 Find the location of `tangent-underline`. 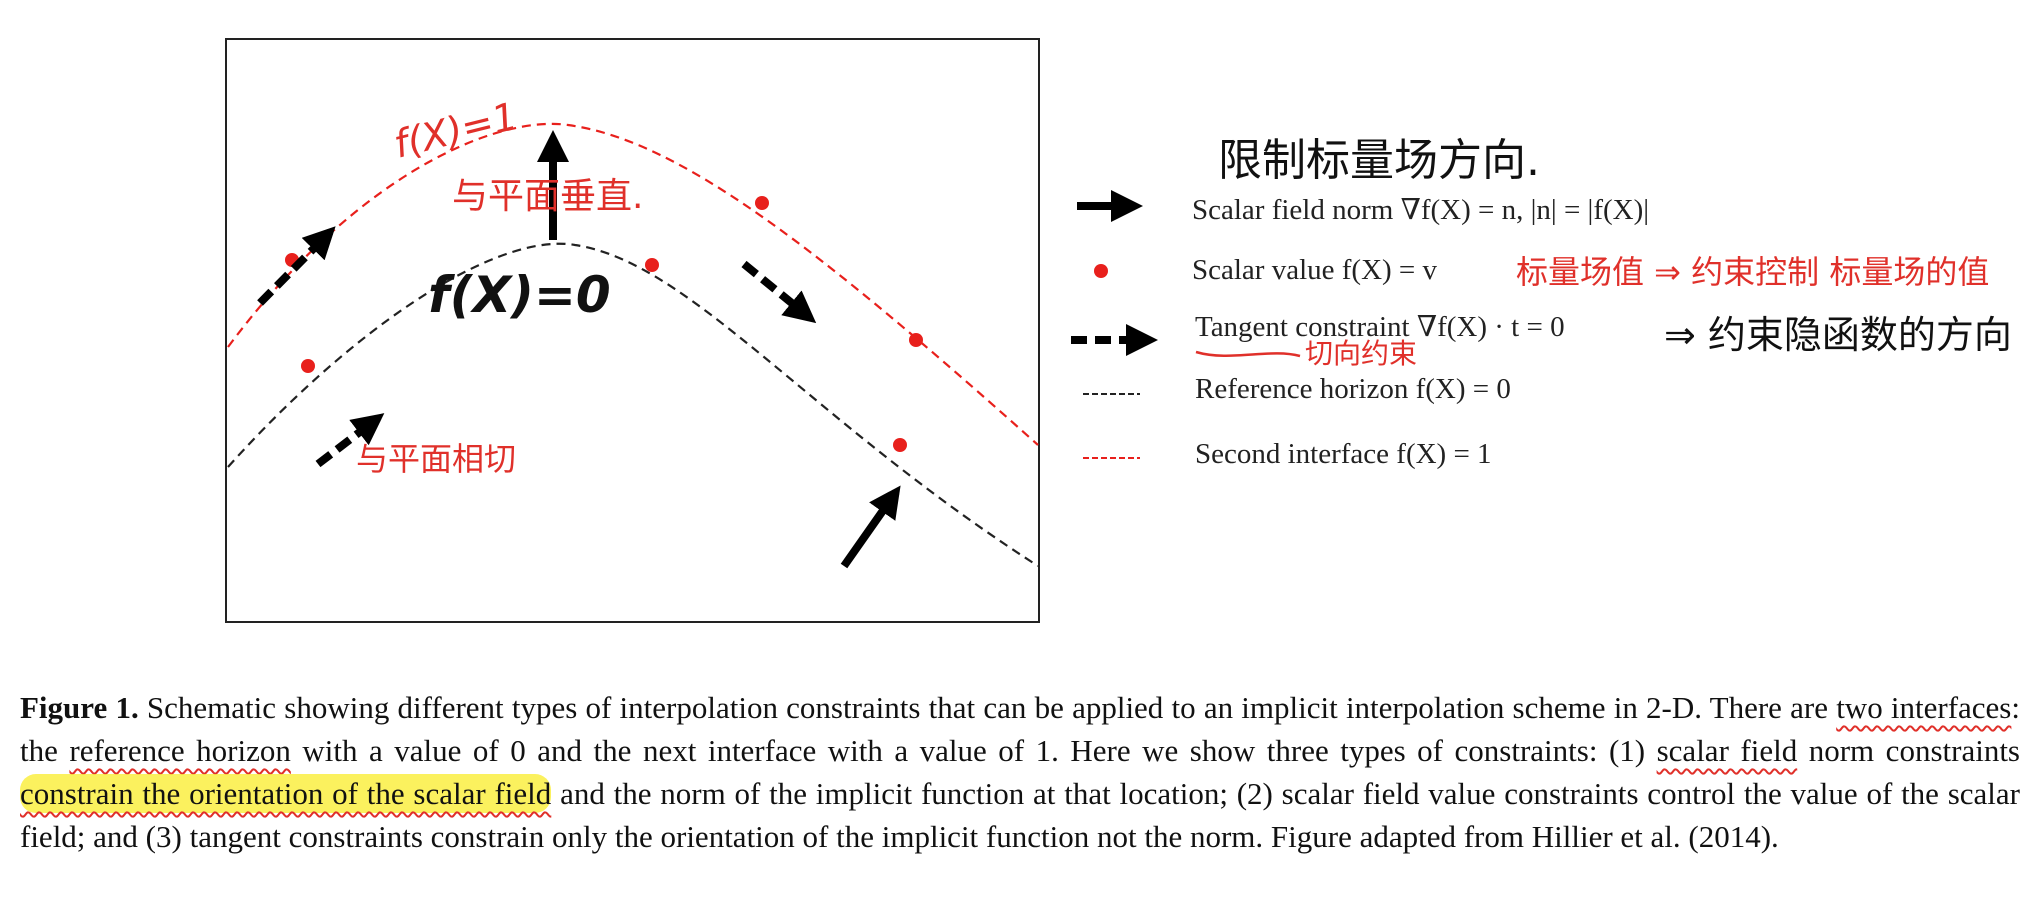

tangent-underline is located at coordinates (1248, 354).